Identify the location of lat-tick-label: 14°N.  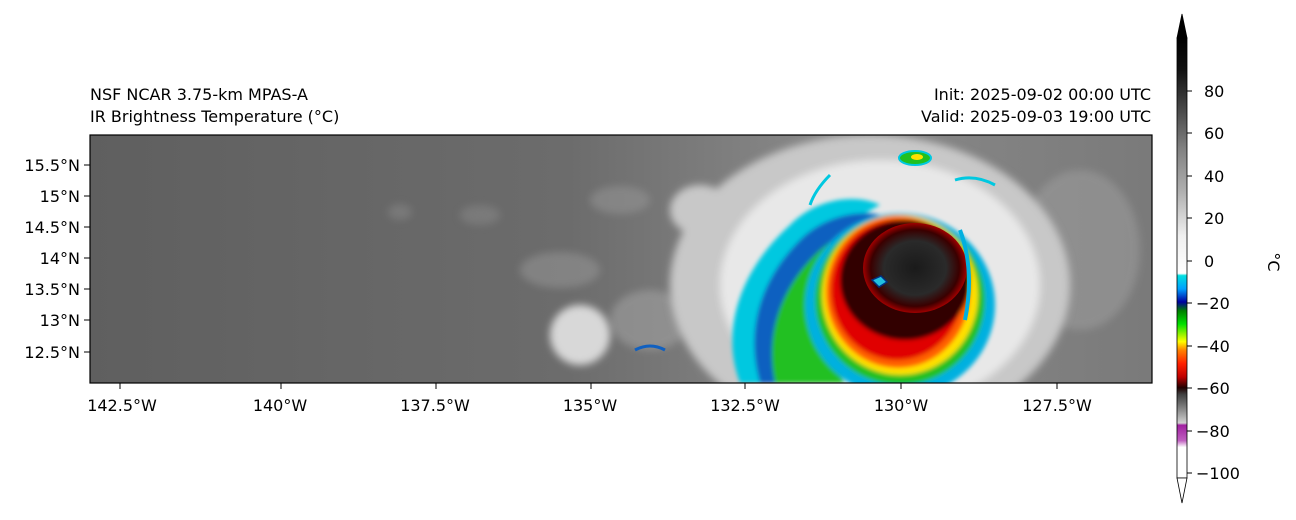
(60, 258).